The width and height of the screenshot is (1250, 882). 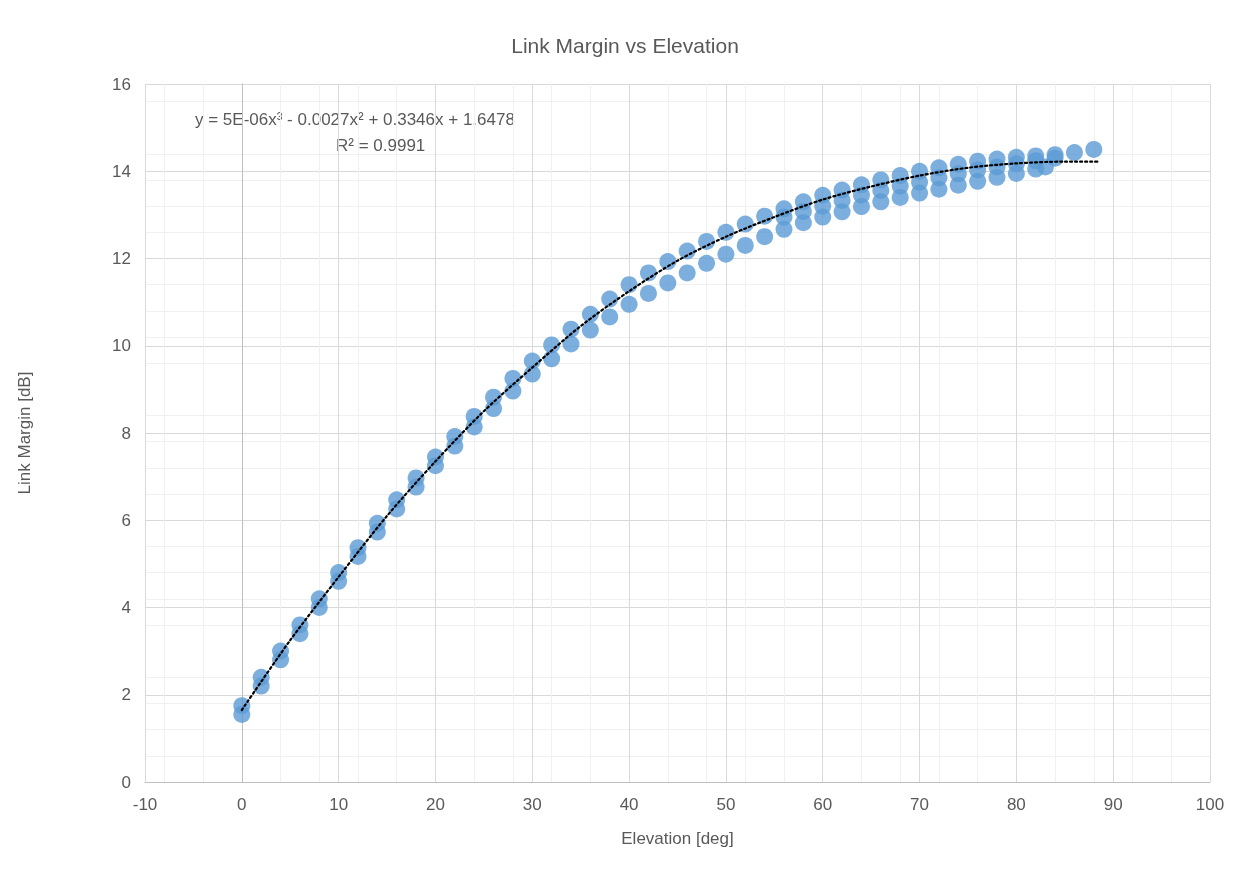 What do you see at coordinates (629, 804) in the screenshot?
I see `x-tick-label: 40` at bounding box center [629, 804].